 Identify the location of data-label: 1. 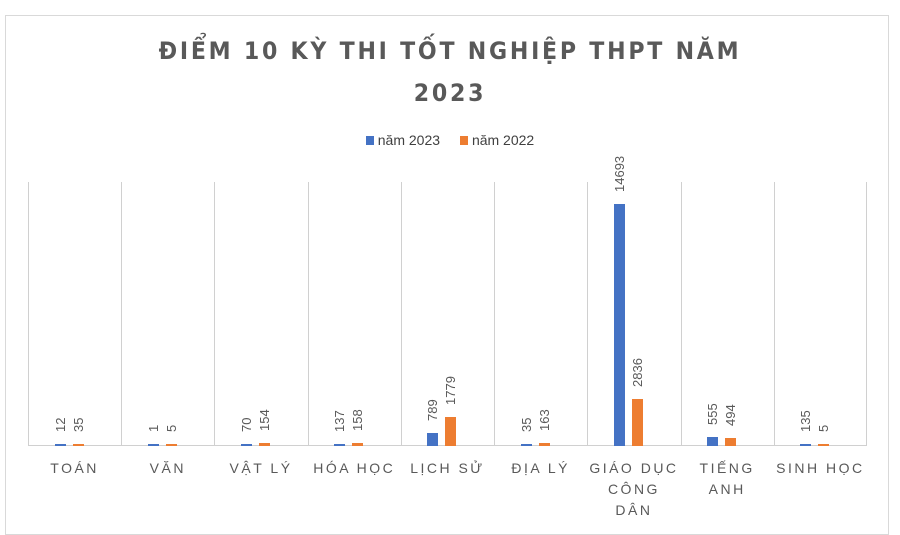
(153, 428).